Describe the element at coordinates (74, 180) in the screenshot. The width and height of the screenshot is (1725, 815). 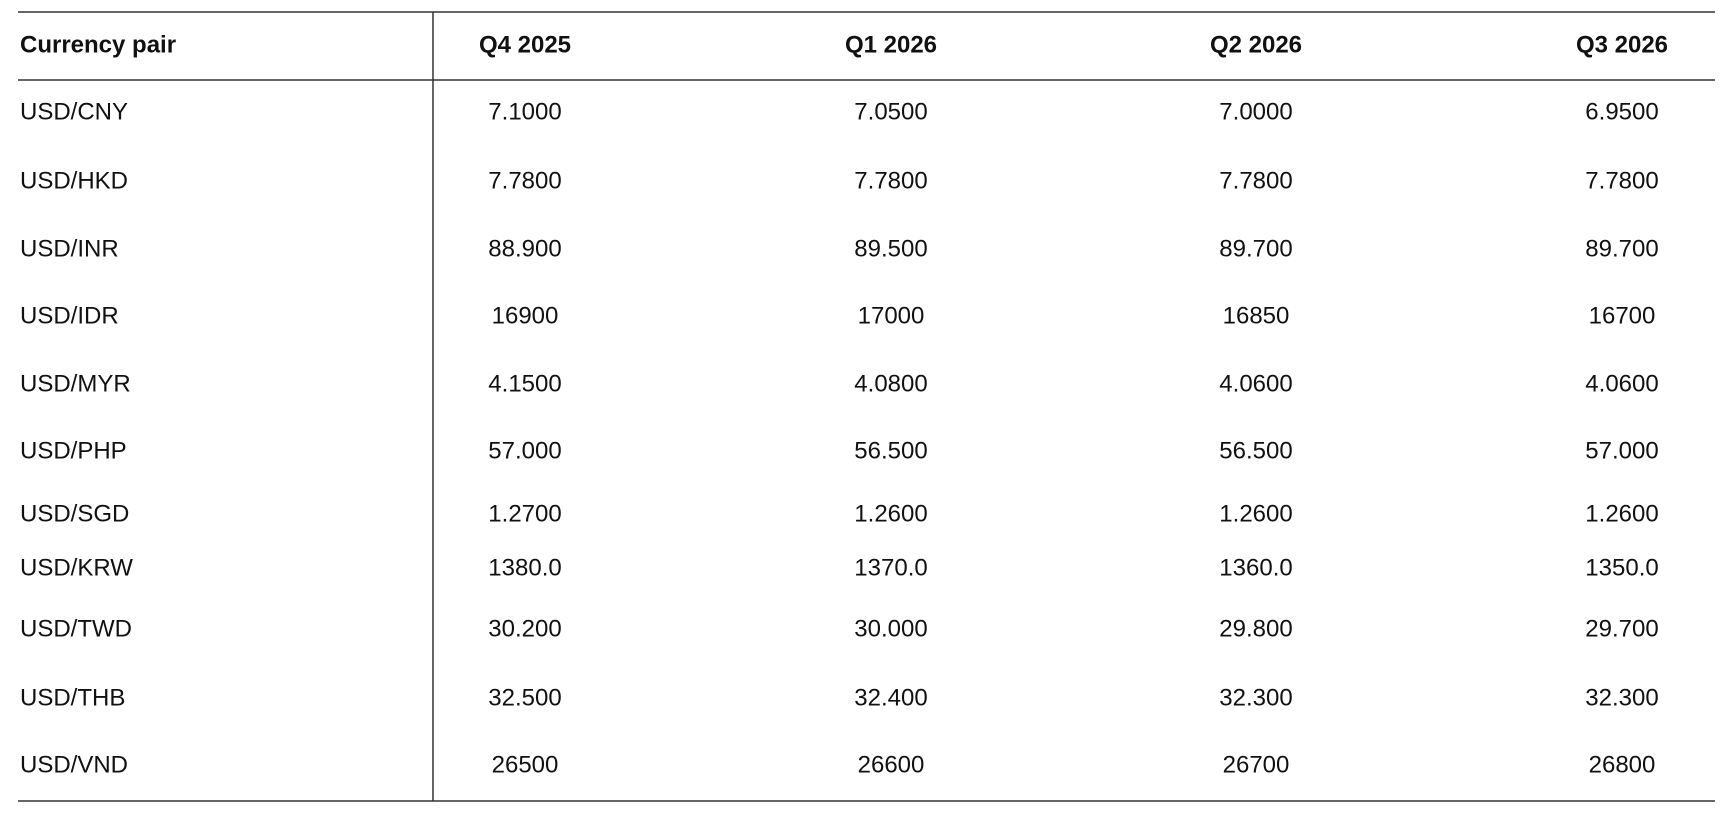
I see `currency-pair: USD/HKD` at that location.